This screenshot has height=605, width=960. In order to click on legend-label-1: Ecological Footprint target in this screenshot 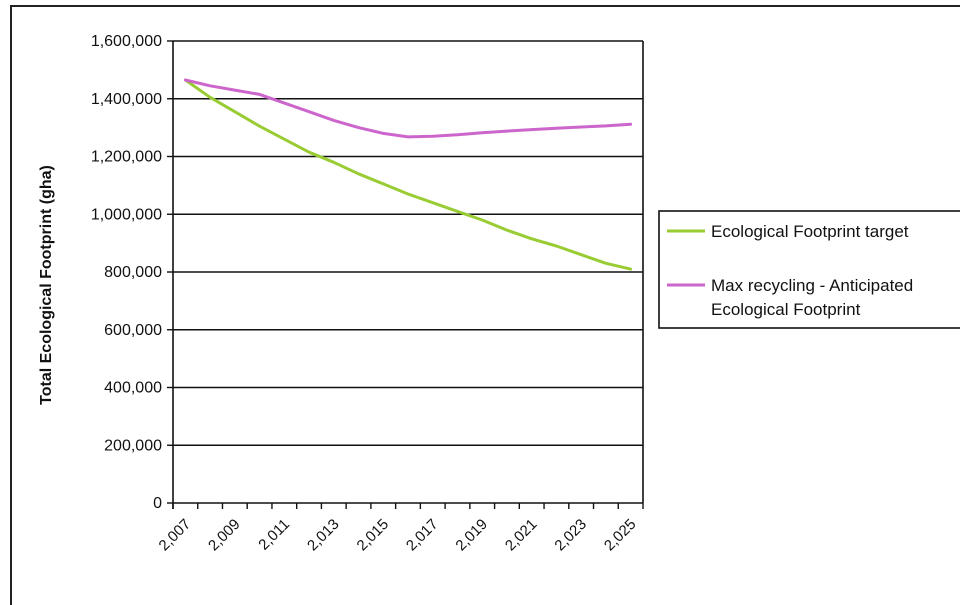, I will do `click(810, 231)`.